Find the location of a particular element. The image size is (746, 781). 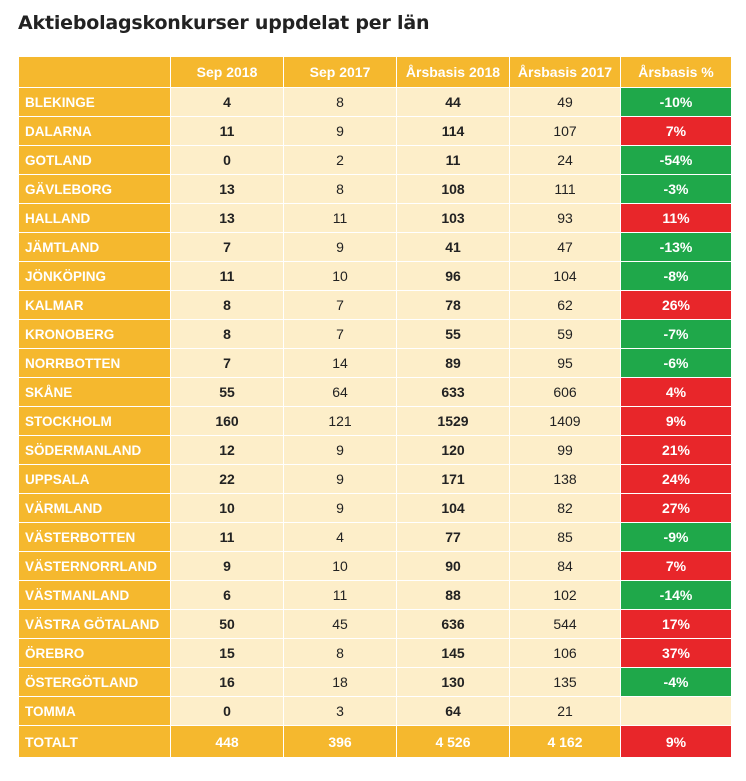

arsbasis-2018-value: 104 is located at coordinates (453, 508).